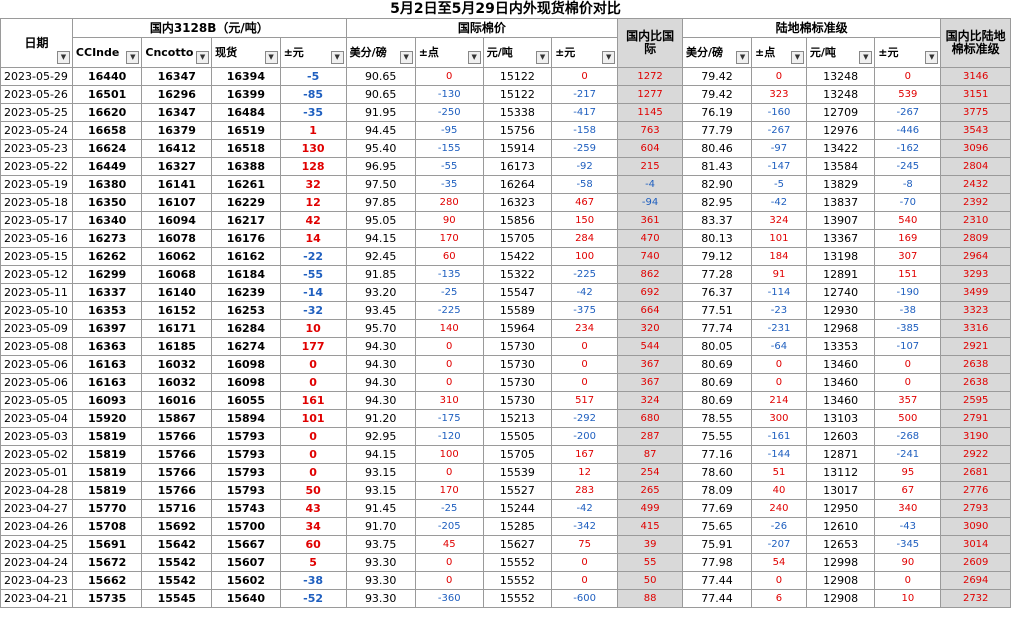 The image size is (1011, 642). I want to click on usc2-cell: 78.55, so click(717, 418).